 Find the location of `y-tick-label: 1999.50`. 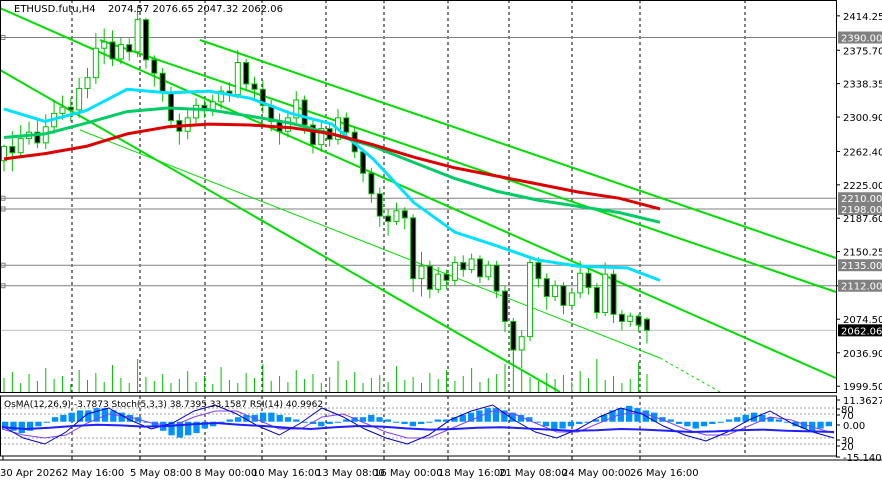

y-tick-label: 1999.50 is located at coordinates (862, 387).